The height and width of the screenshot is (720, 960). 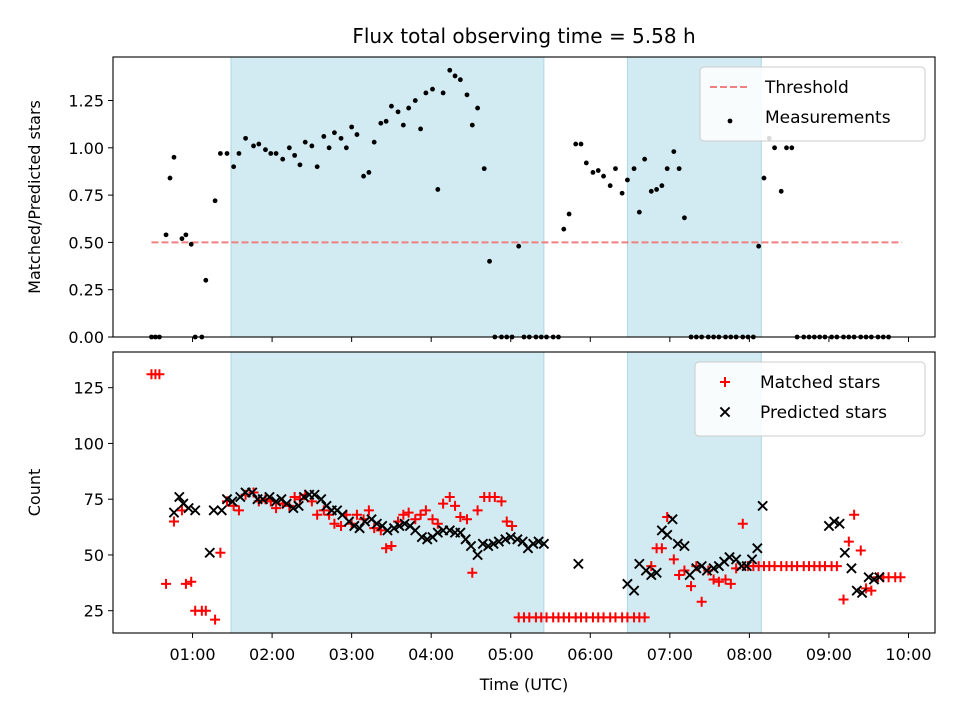 I want to click on y-tick-label: 100, so click(x=88, y=443).